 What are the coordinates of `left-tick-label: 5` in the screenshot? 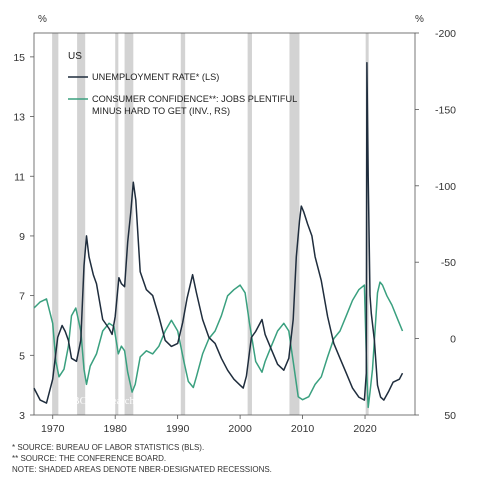 It's located at (22, 356).